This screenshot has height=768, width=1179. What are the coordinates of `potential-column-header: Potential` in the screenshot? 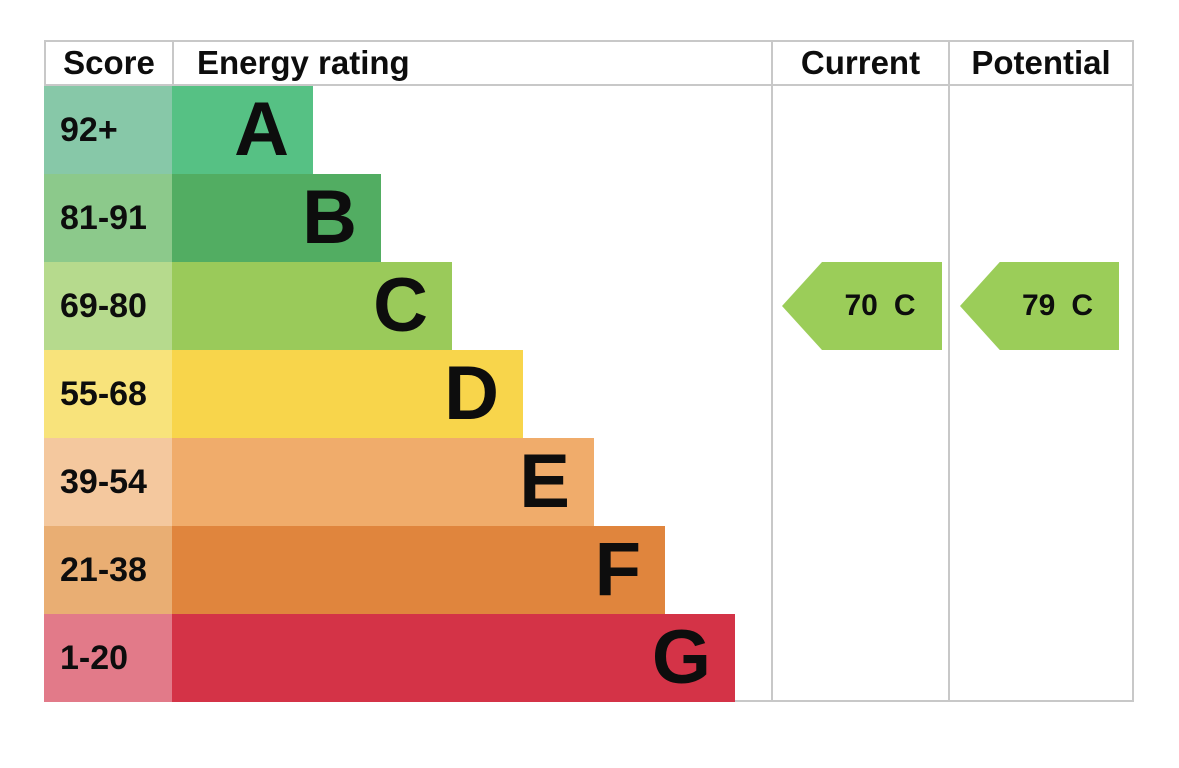 It's located at (1041, 63).